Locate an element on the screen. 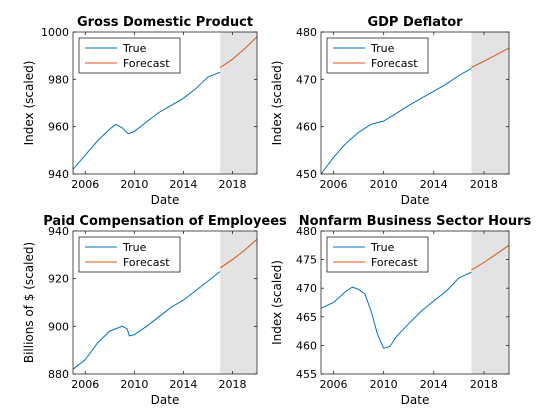 The width and height of the screenshot is (560, 420). y-tick-label: 880 is located at coordinates (58, 374).